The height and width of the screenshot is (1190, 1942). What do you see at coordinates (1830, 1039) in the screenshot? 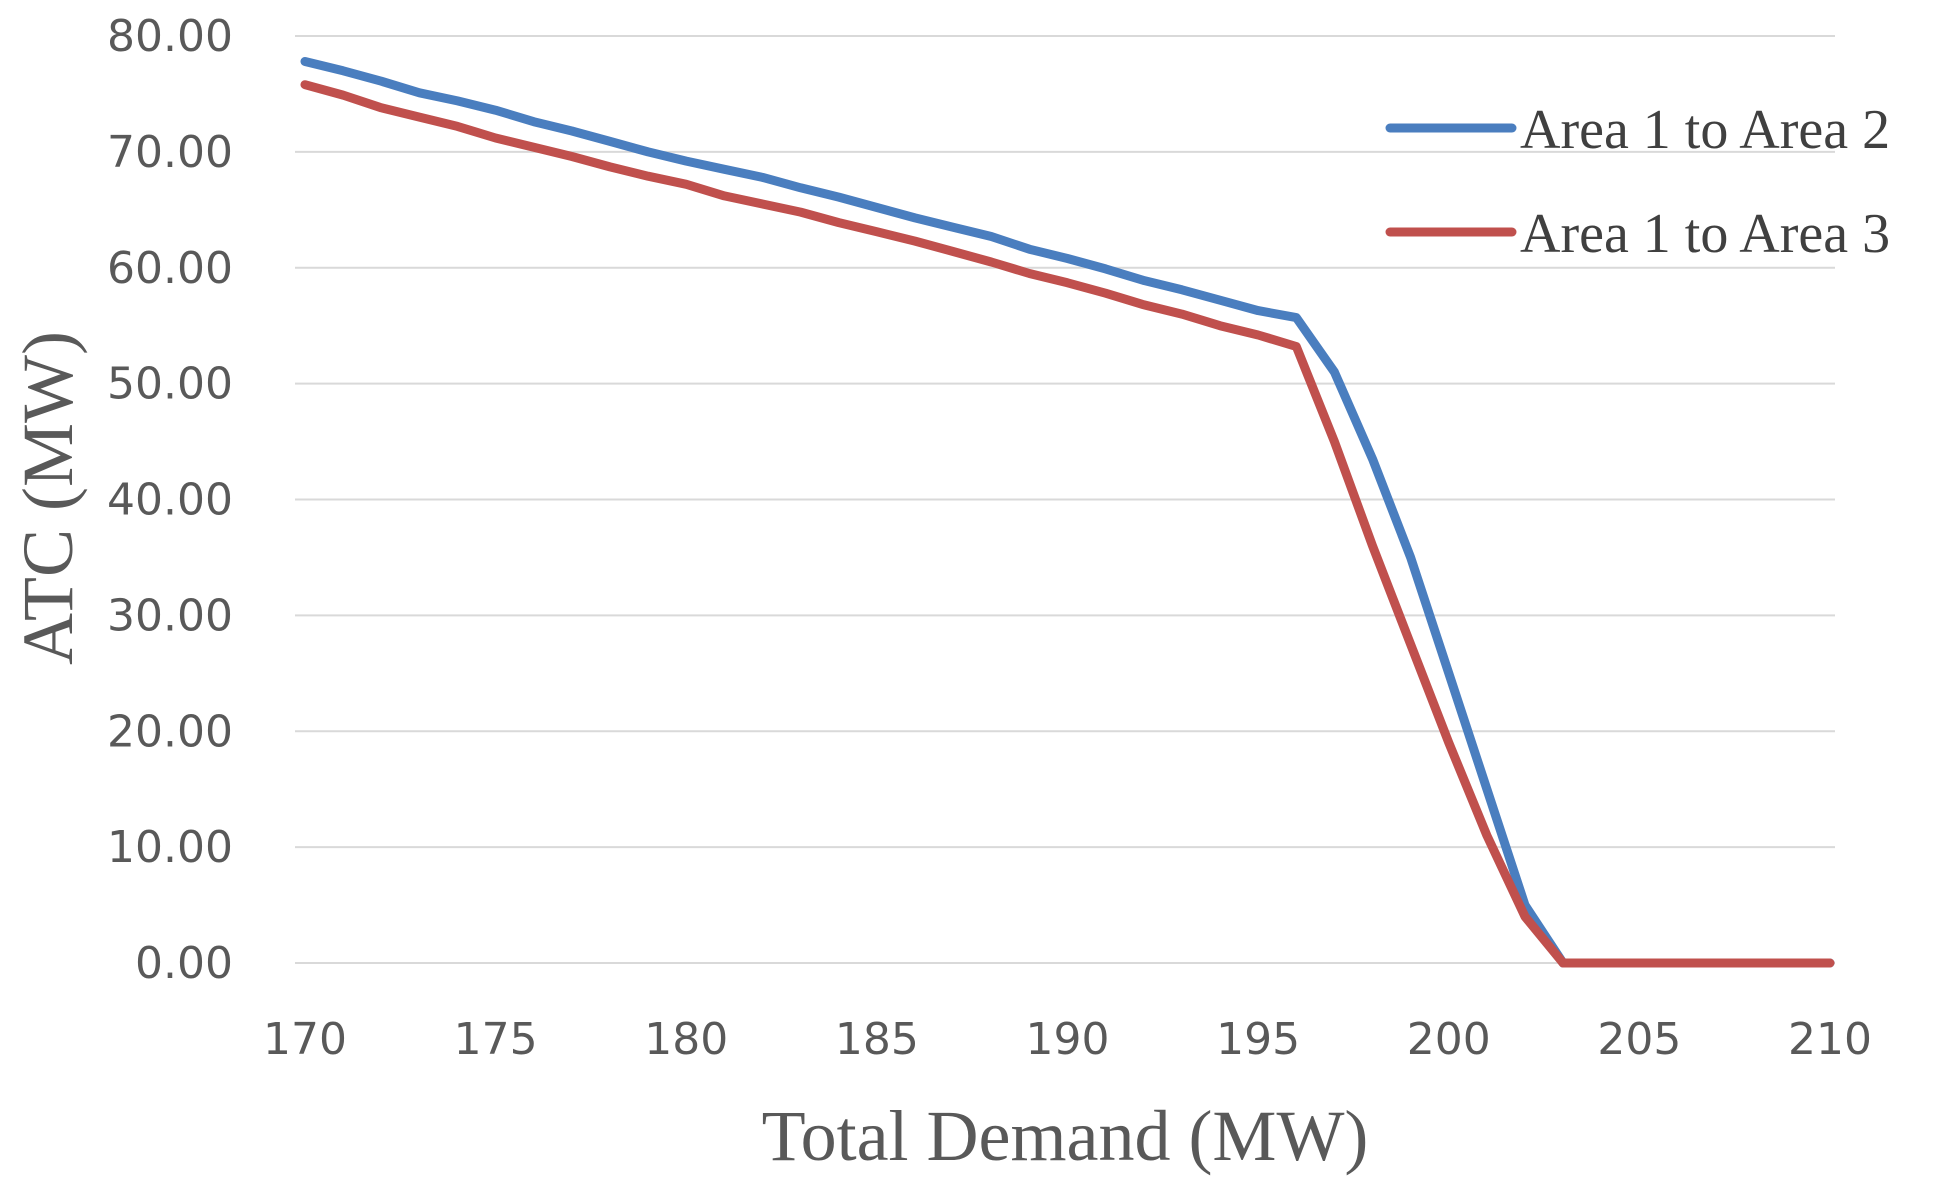
I see `x-tick-label: 210` at bounding box center [1830, 1039].